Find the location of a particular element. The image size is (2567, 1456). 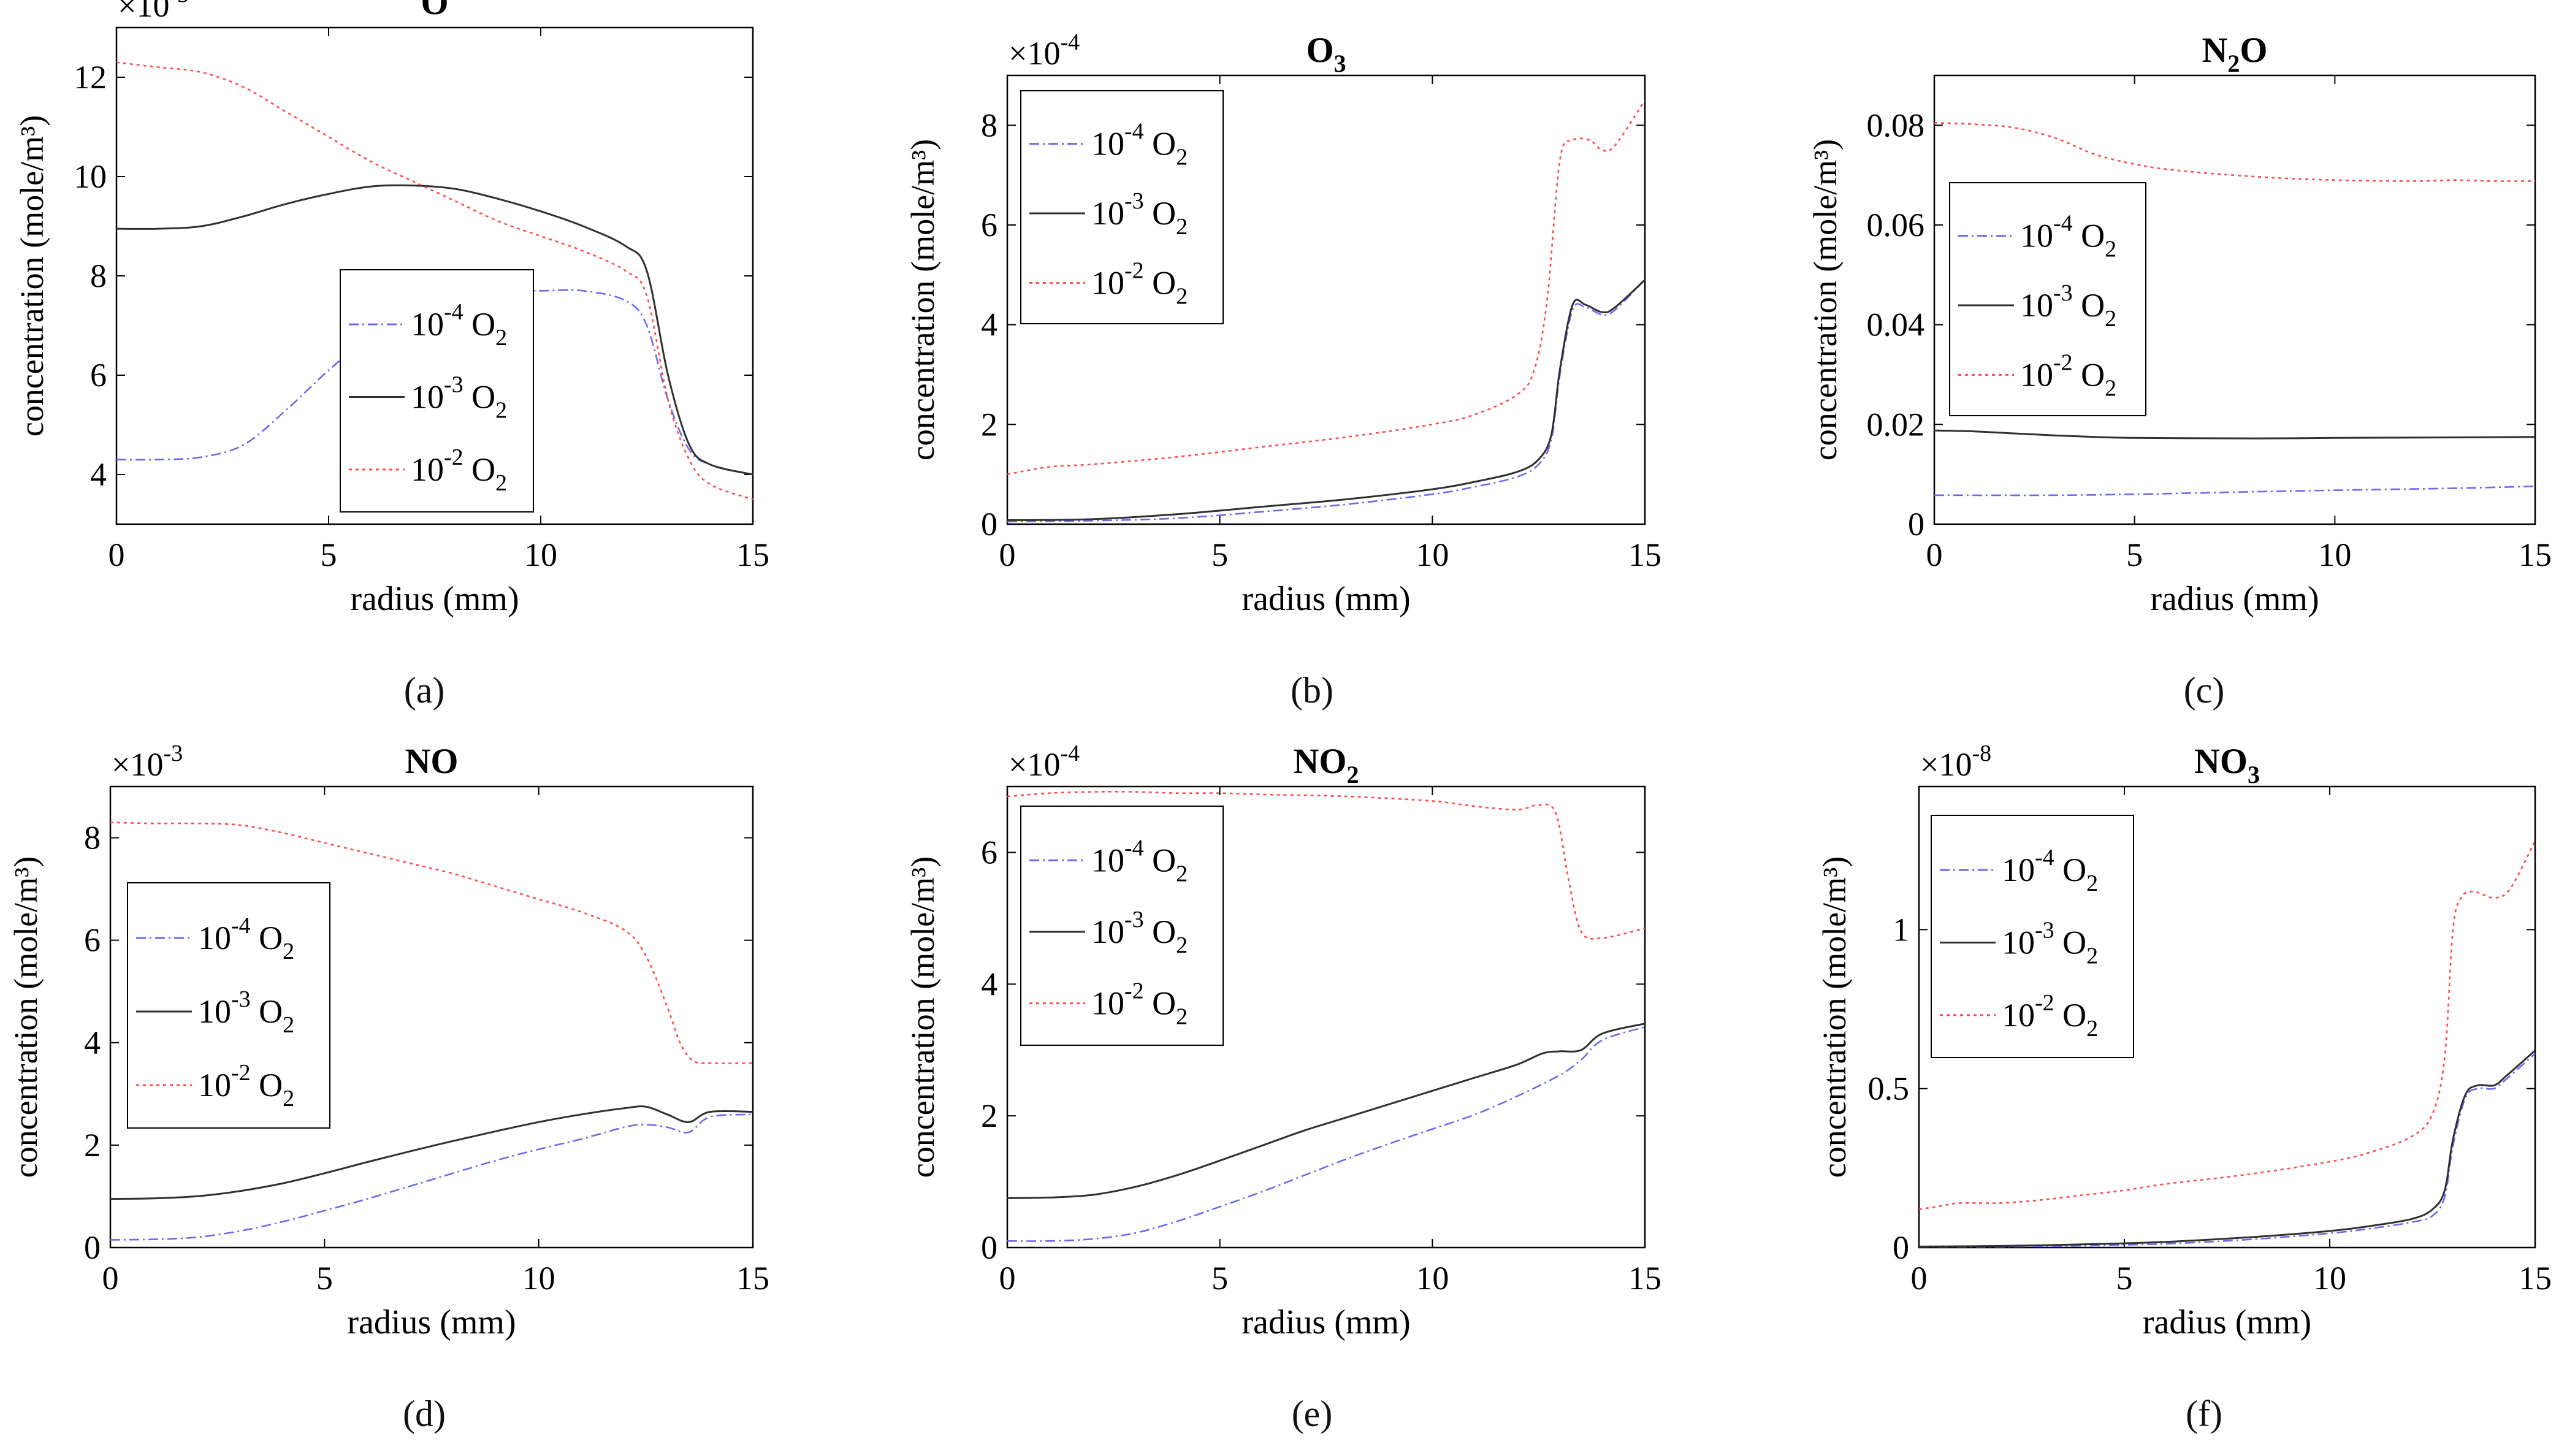

caption-b: (b) is located at coordinates (1312, 690).